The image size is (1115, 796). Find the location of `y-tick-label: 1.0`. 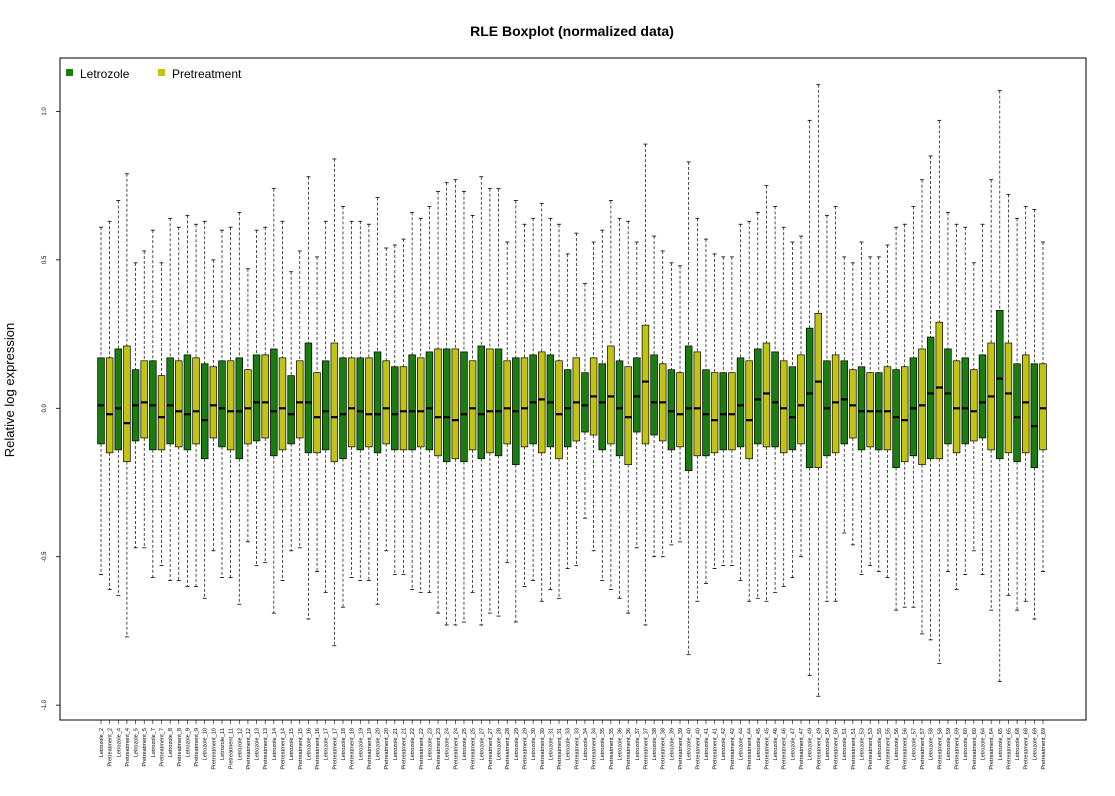

y-tick-label: 1.0 is located at coordinates (45, 111).